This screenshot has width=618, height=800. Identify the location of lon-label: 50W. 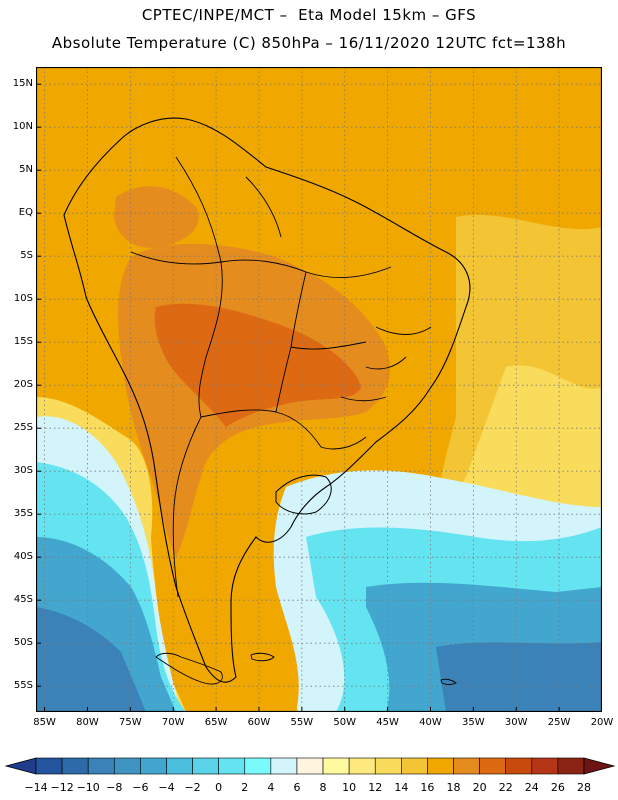
(345, 722).